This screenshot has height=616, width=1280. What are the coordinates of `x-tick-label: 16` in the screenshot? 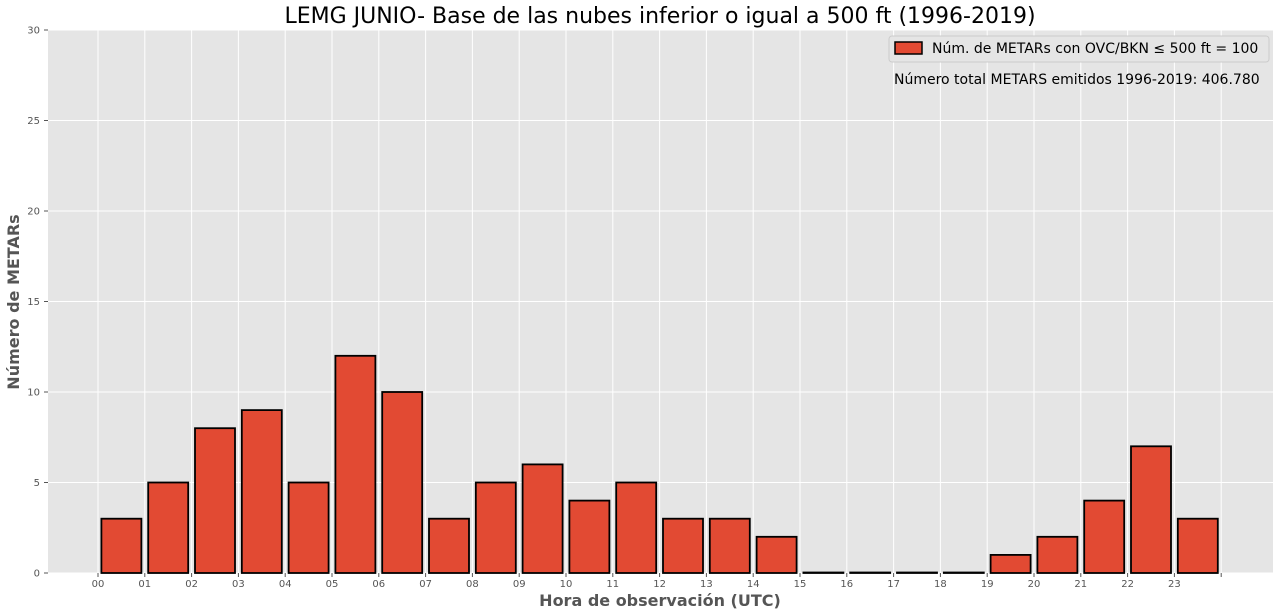 It's located at (846, 584).